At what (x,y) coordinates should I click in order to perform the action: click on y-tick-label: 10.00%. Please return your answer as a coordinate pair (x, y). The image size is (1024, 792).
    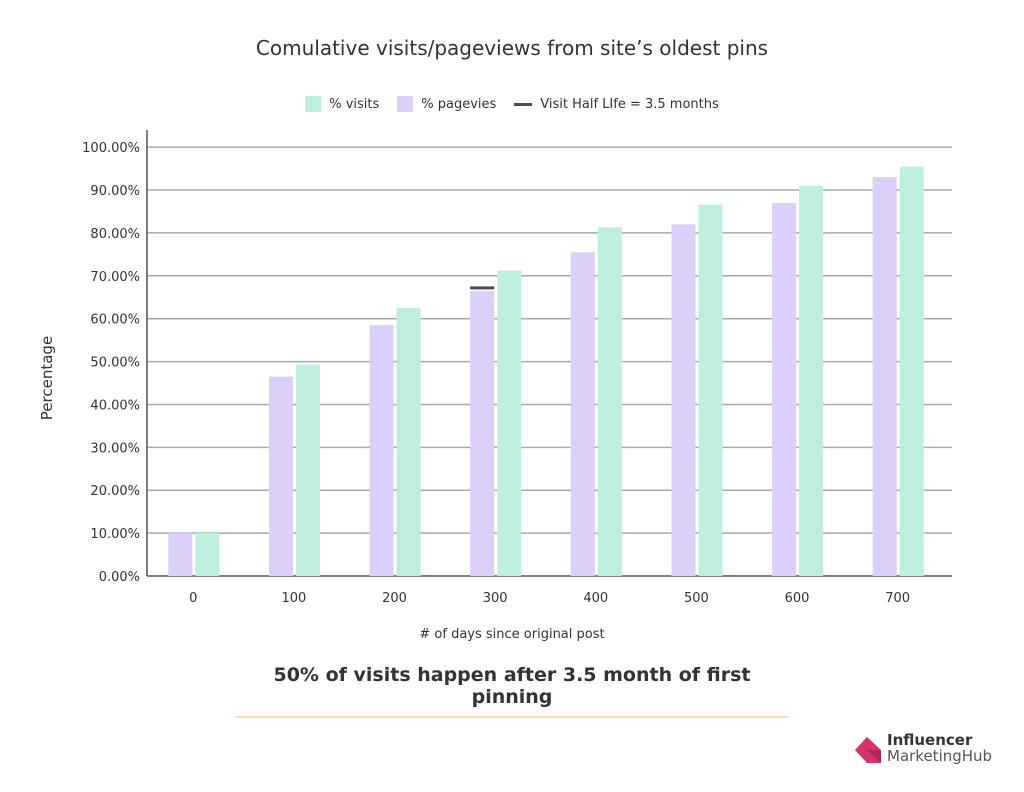
    Looking at the image, I should click on (115, 534).